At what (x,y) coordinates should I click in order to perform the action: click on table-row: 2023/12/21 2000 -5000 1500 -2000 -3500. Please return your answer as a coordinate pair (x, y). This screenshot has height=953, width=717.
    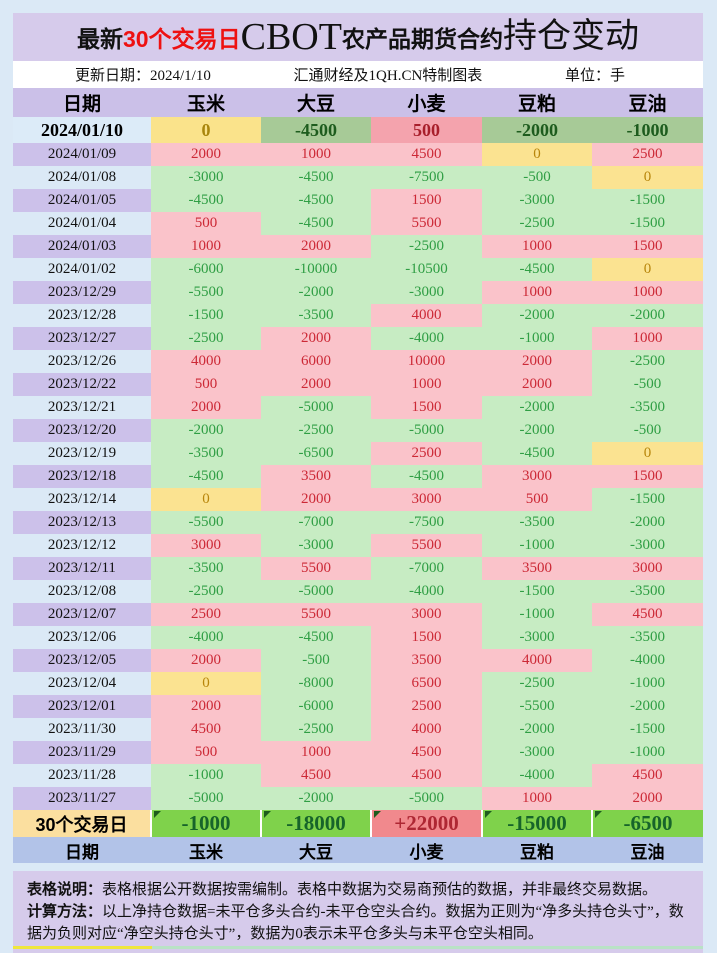
    Looking at the image, I should click on (358, 407).